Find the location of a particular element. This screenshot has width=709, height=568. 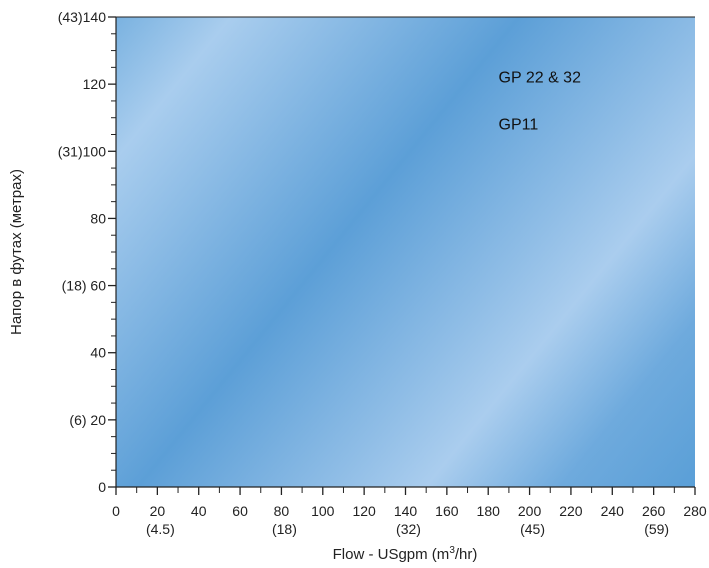

x-tick-label: 140 is located at coordinates (406, 511).